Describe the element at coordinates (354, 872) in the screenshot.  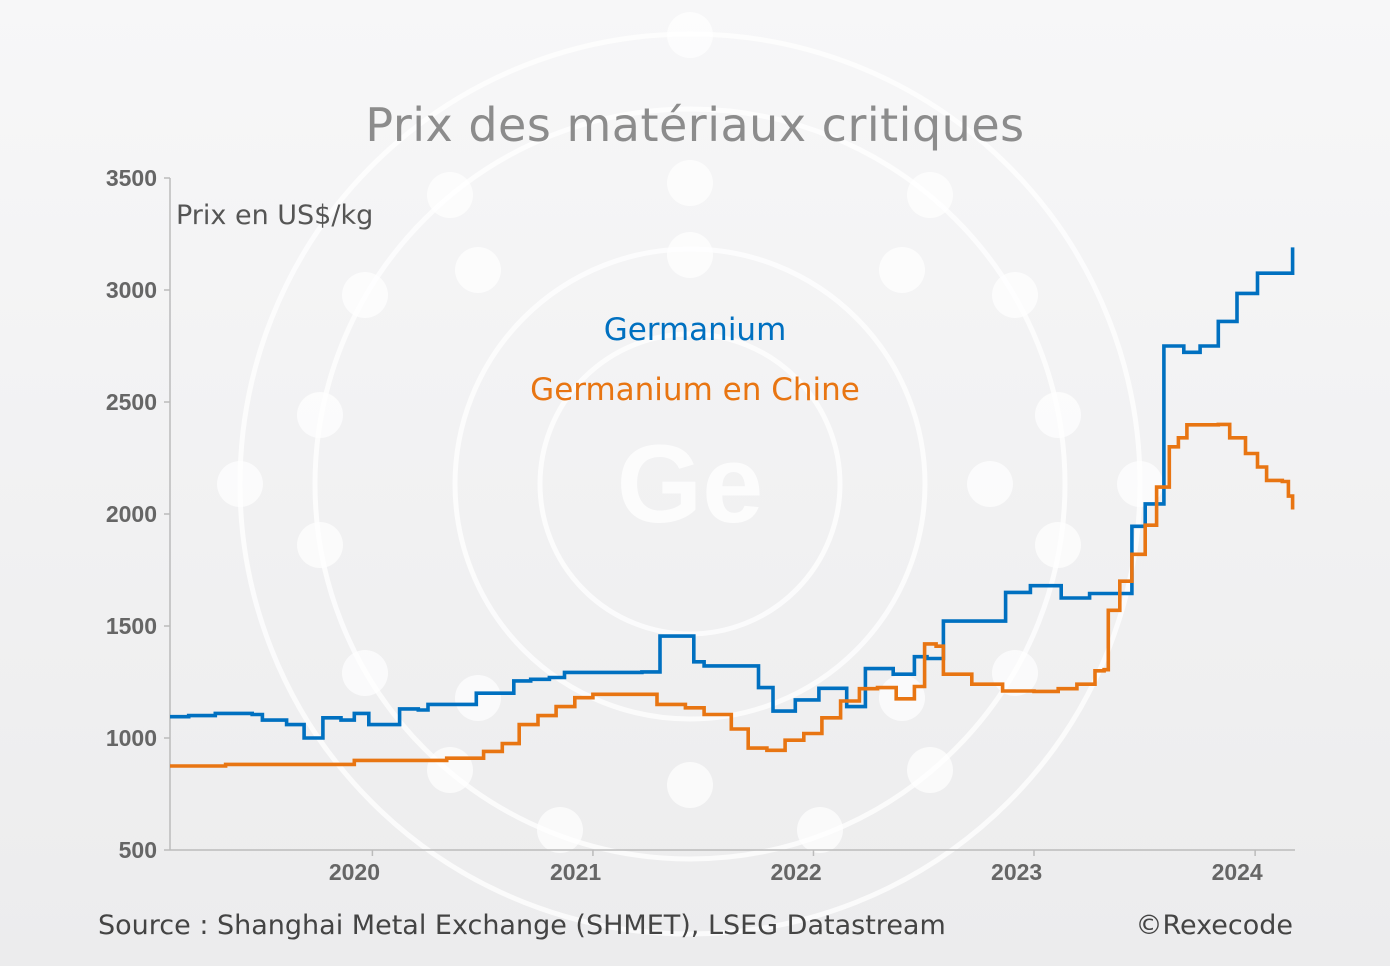
I see `x-tick-label: 2020` at that location.